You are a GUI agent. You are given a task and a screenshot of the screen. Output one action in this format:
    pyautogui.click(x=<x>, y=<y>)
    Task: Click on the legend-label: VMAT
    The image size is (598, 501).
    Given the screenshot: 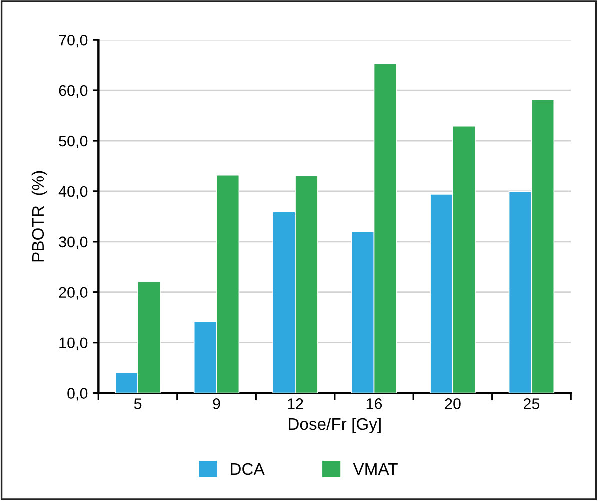 What is the action you would take?
    pyautogui.click(x=375, y=470)
    